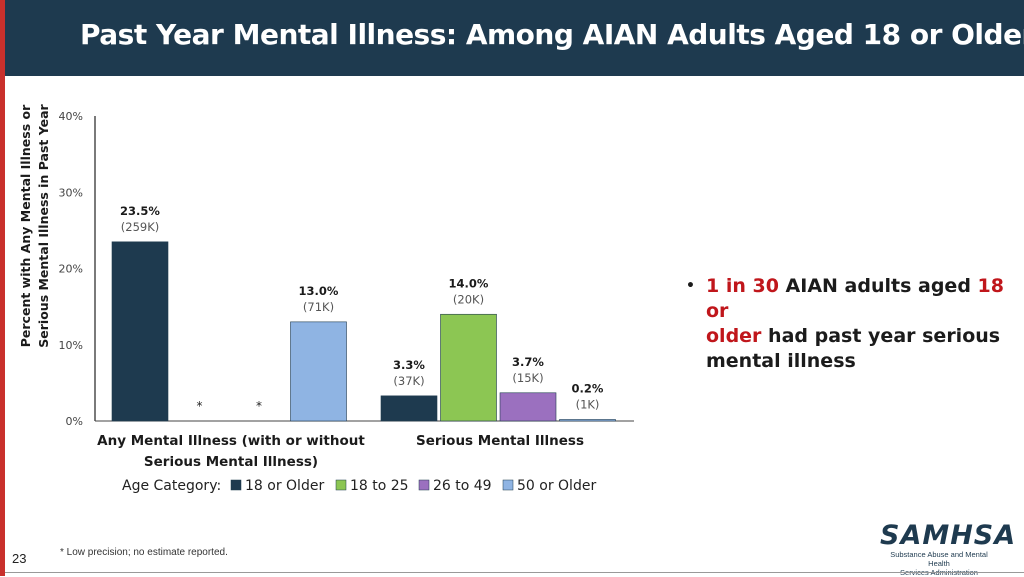 The image size is (1024, 577). I want to click on bar-count-label: (37K), so click(408, 381).